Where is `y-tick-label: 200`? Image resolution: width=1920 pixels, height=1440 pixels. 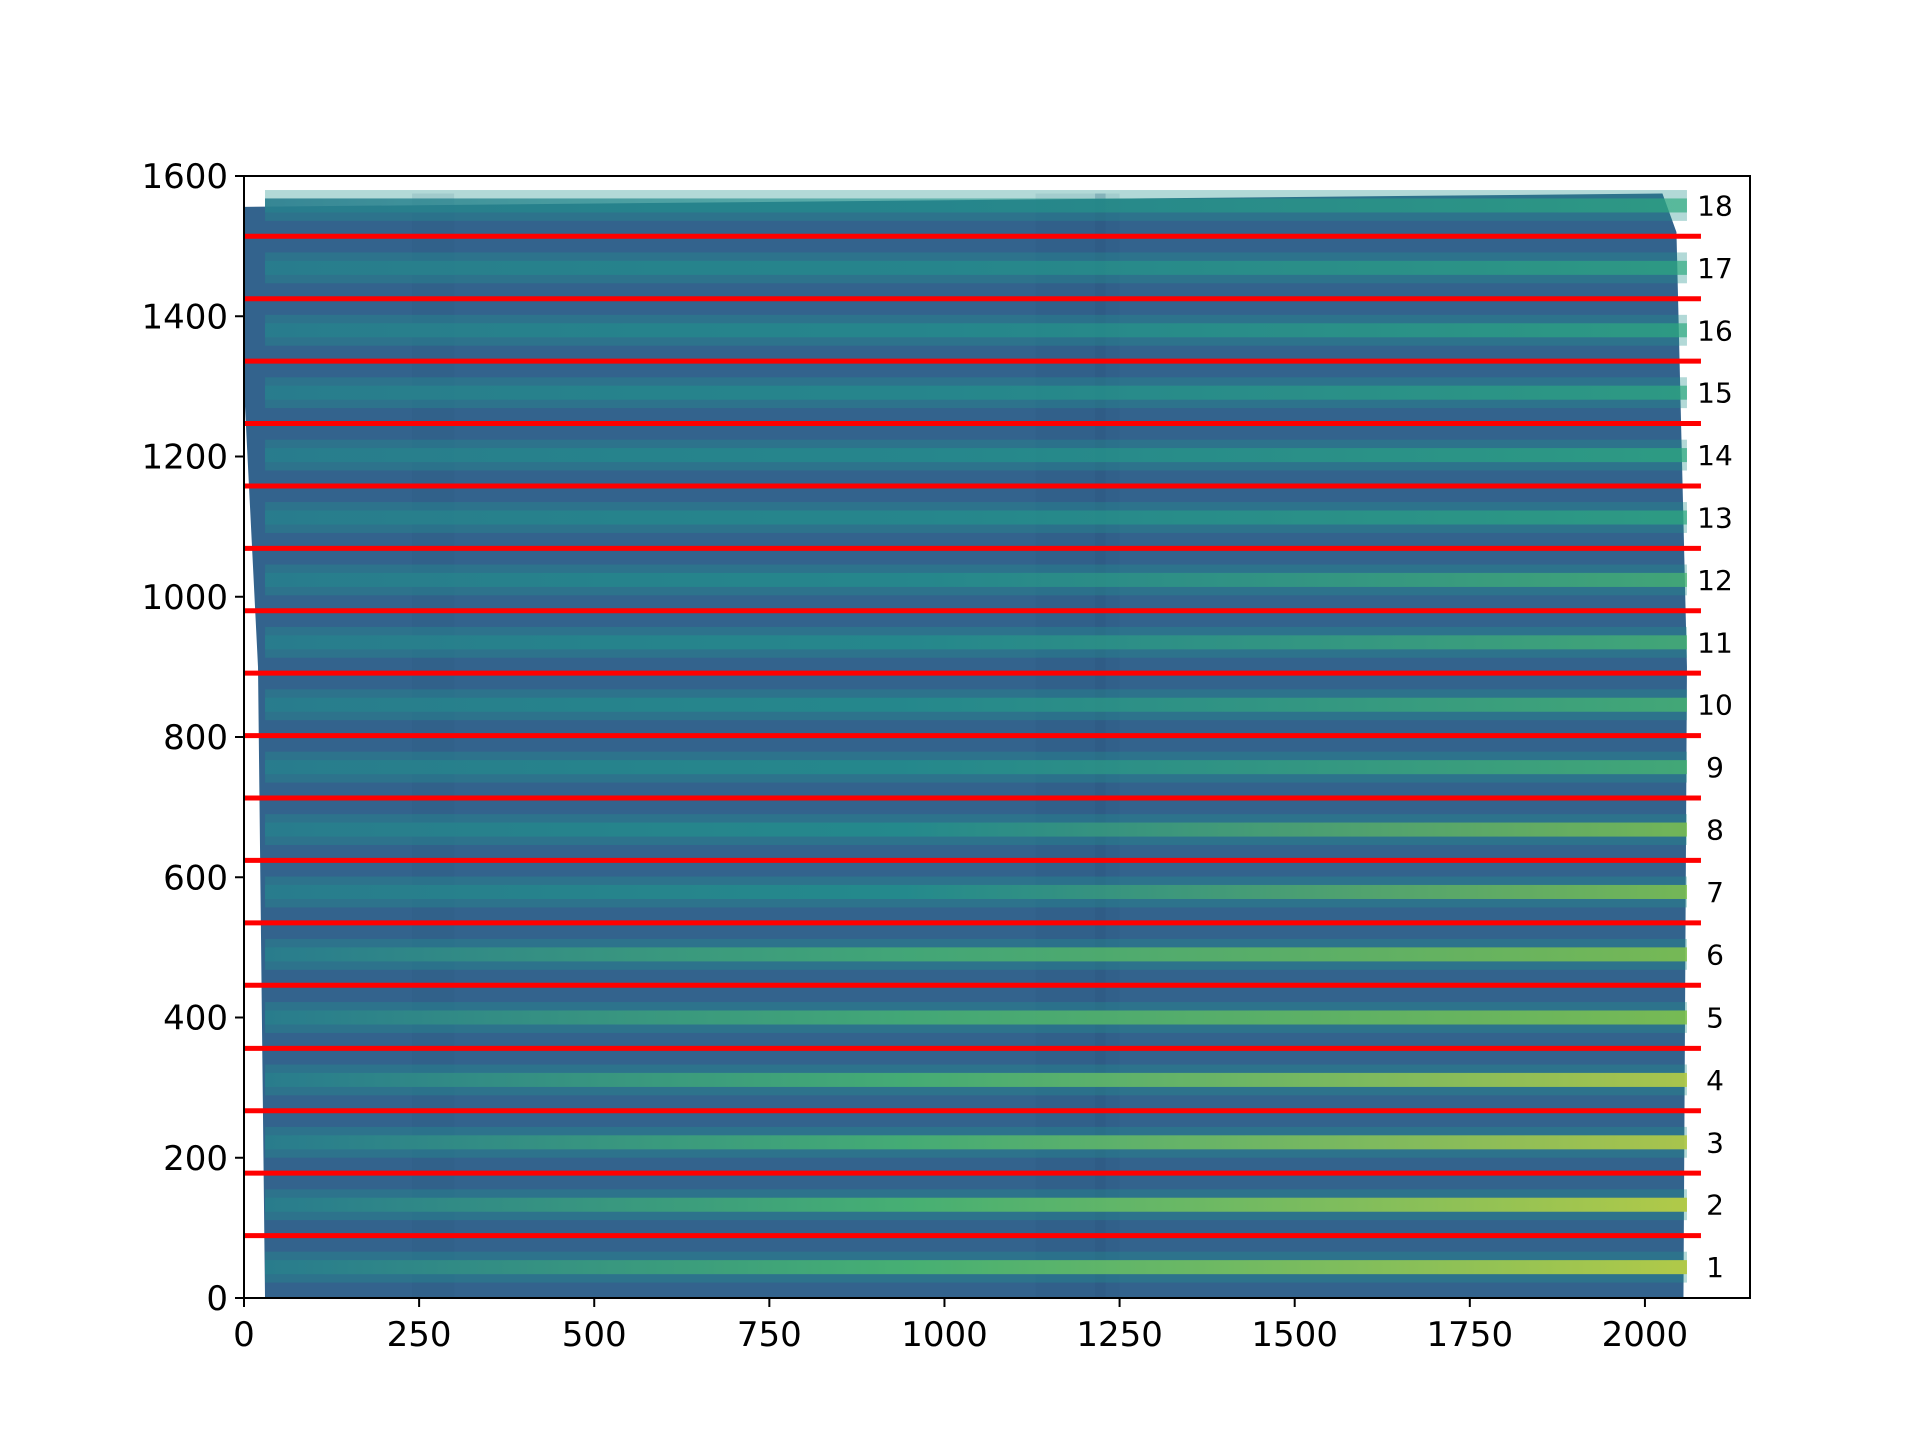
y-tick-label: 200 is located at coordinates (195, 1159).